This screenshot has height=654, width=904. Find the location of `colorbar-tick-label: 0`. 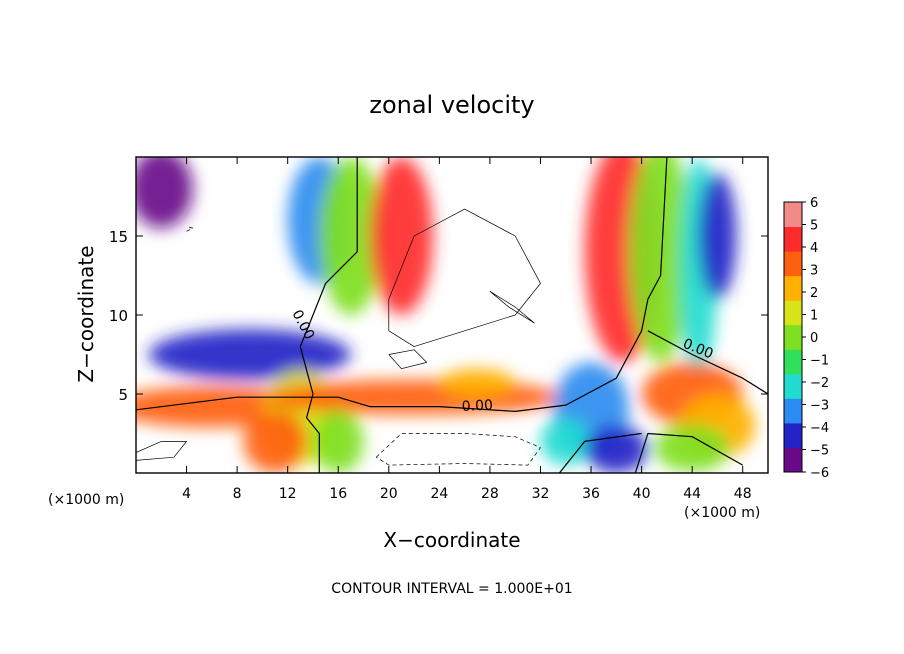

colorbar-tick-label: 0 is located at coordinates (814, 338).